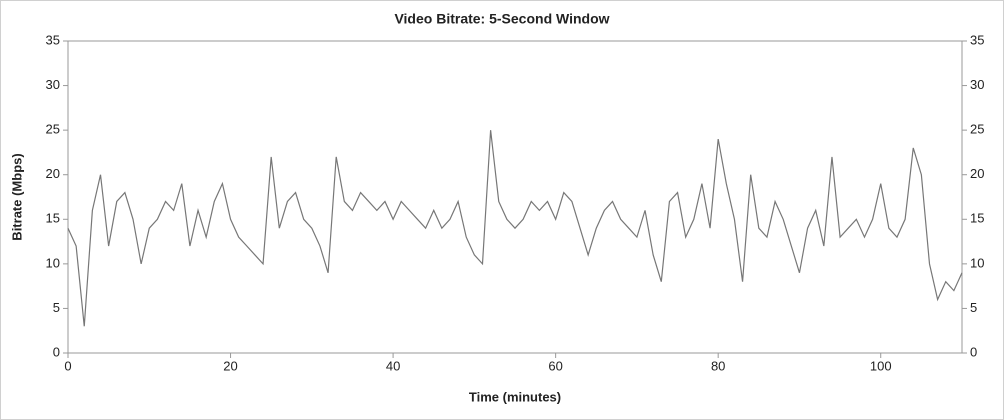 The width and height of the screenshot is (1004, 420). What do you see at coordinates (881, 365) in the screenshot?
I see `x-tick-label: 100` at bounding box center [881, 365].